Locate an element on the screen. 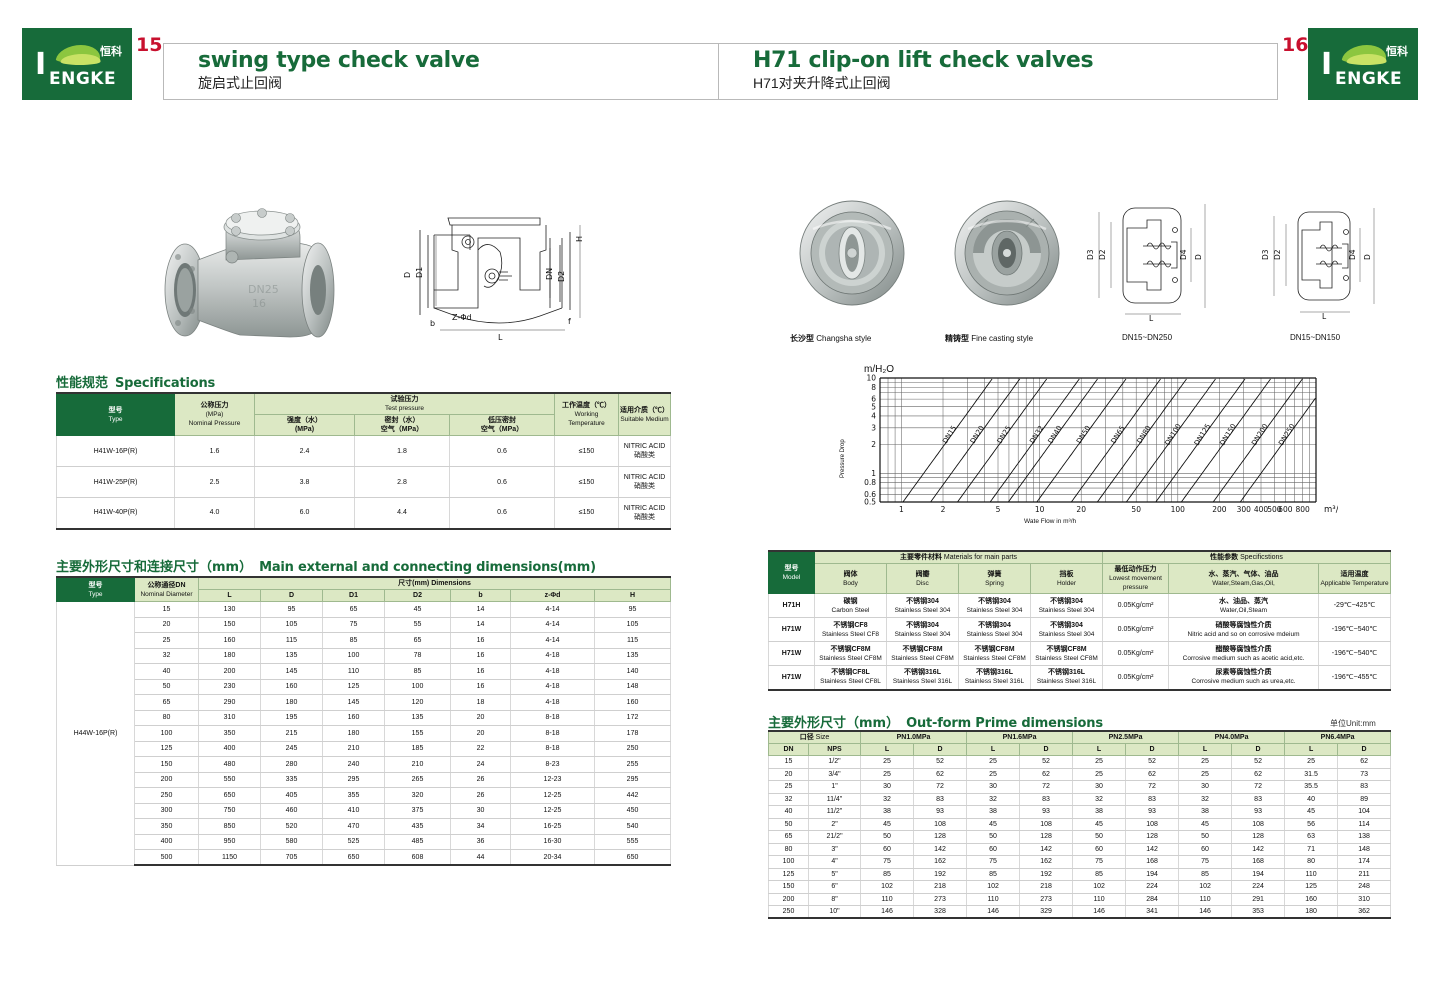 The image size is (1440, 984). dim-cell: 178 is located at coordinates (632, 733).